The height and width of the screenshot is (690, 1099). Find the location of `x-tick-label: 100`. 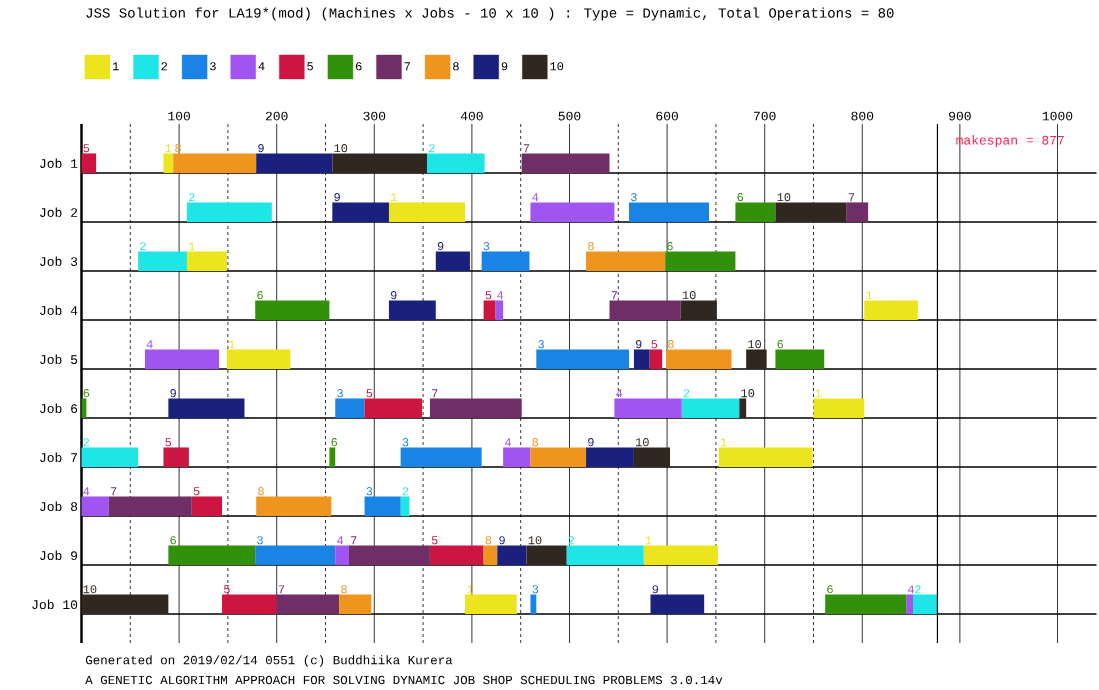

x-tick-label: 100 is located at coordinates (179, 116).